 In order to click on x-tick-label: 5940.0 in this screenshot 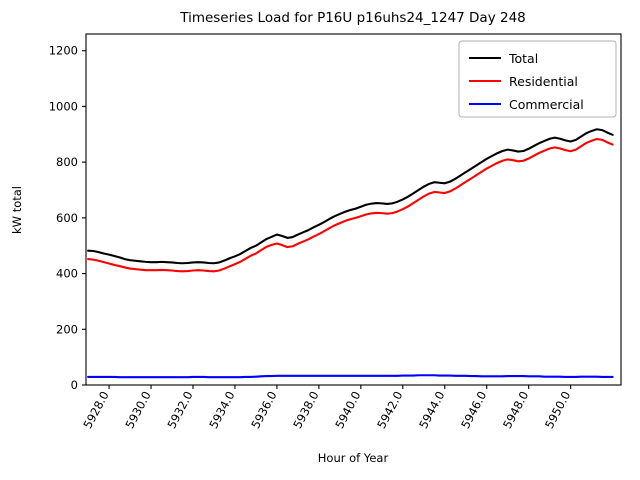, I will do `click(347, 410)`.